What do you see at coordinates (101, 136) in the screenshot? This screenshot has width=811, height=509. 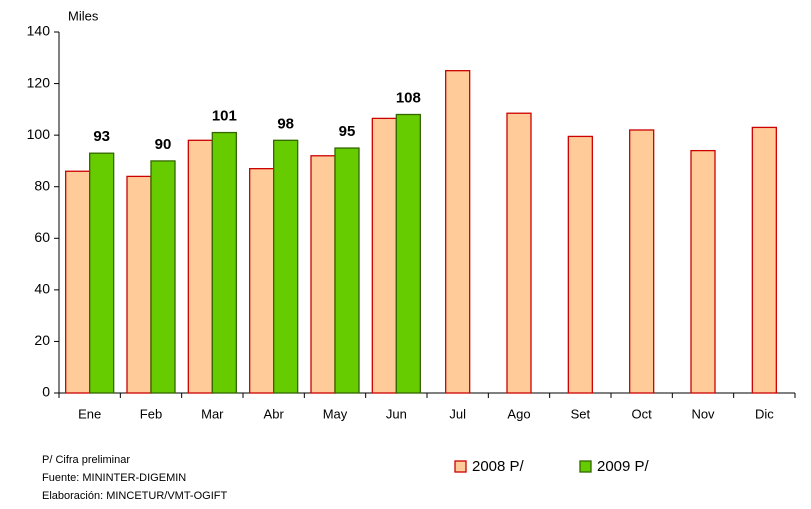 I see `data-label: 93` at bounding box center [101, 136].